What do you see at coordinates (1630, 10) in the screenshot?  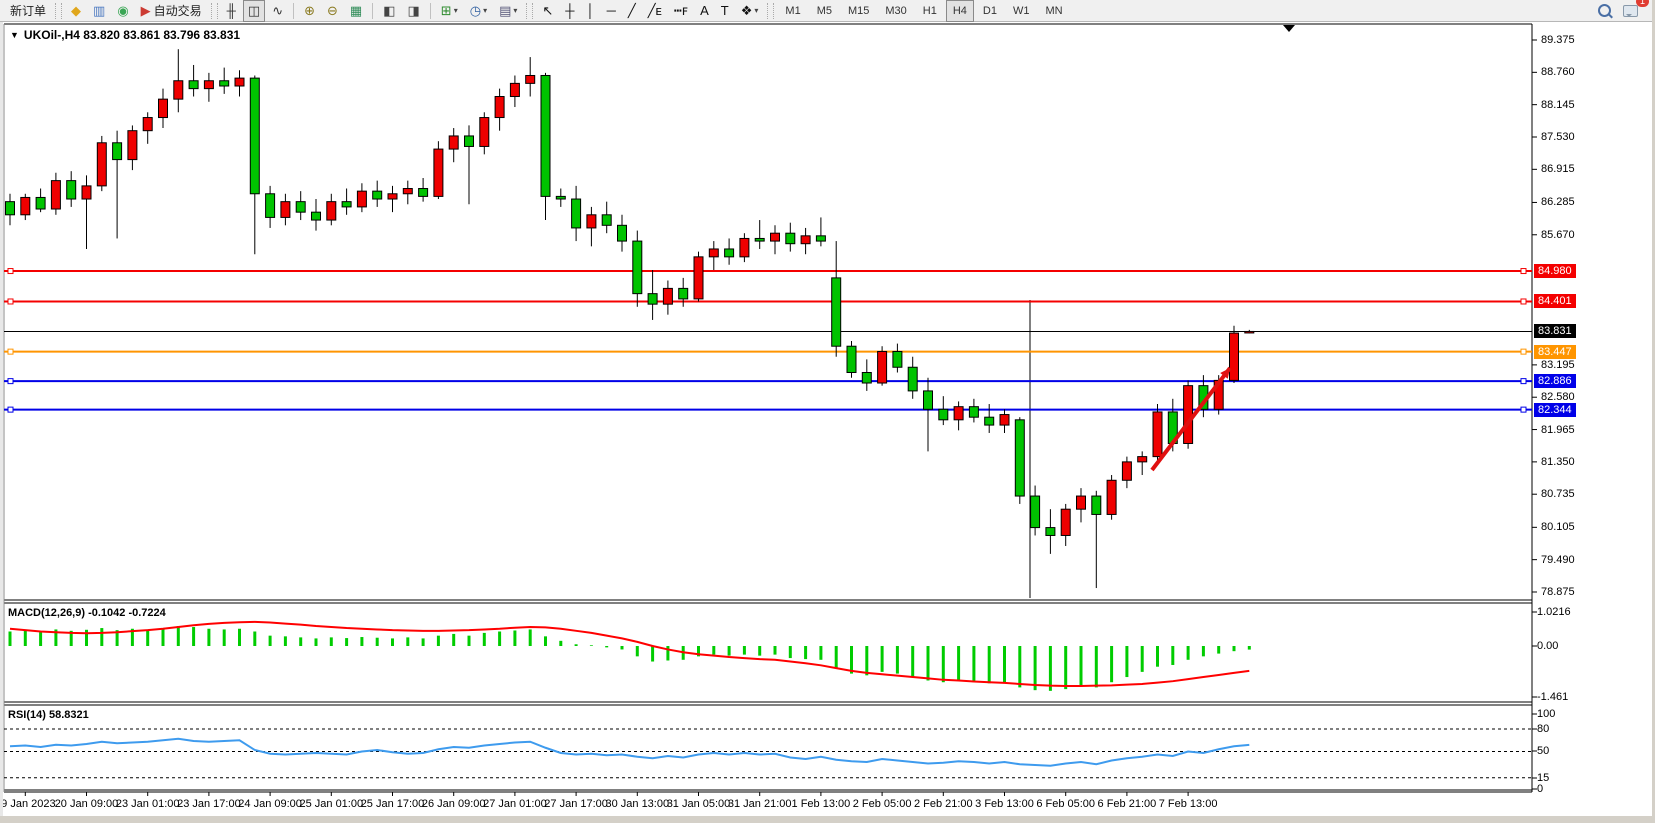 I see `chat-bubble-icon` at bounding box center [1630, 10].